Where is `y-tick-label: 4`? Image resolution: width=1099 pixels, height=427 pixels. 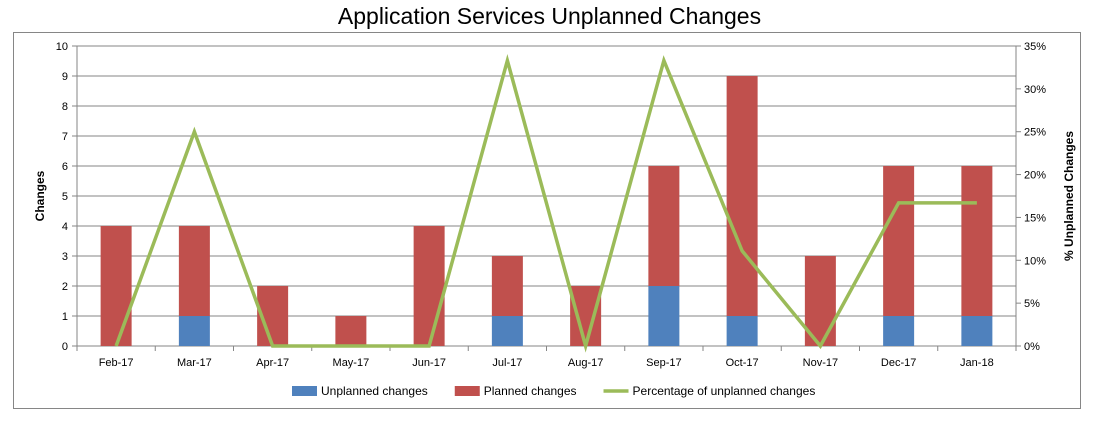
y-tick-label: 4 is located at coordinates (65, 227).